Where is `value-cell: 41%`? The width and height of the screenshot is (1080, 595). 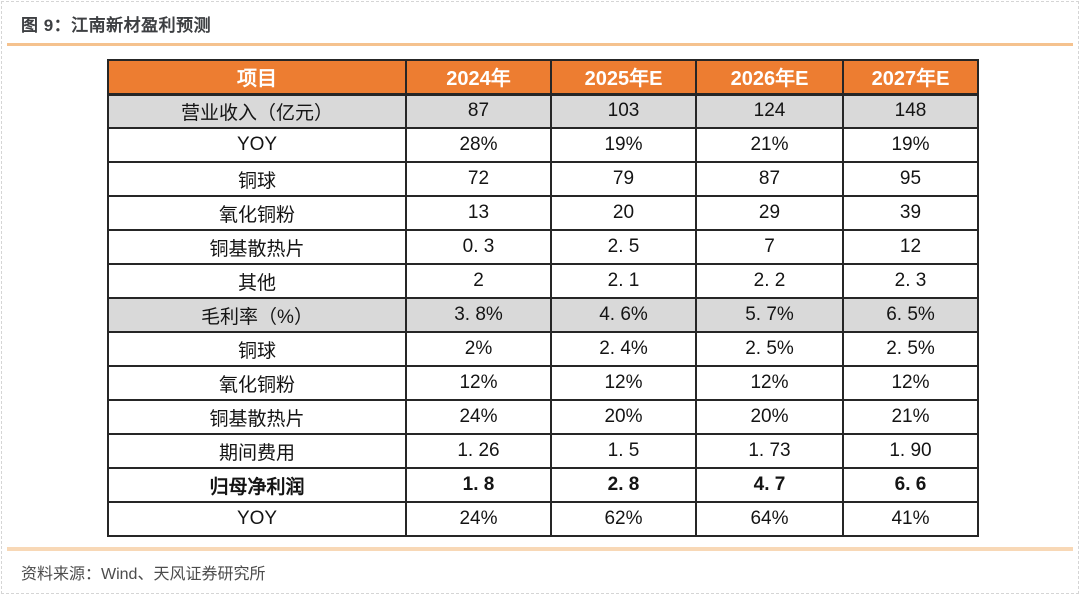
value-cell: 41% is located at coordinates (910, 519).